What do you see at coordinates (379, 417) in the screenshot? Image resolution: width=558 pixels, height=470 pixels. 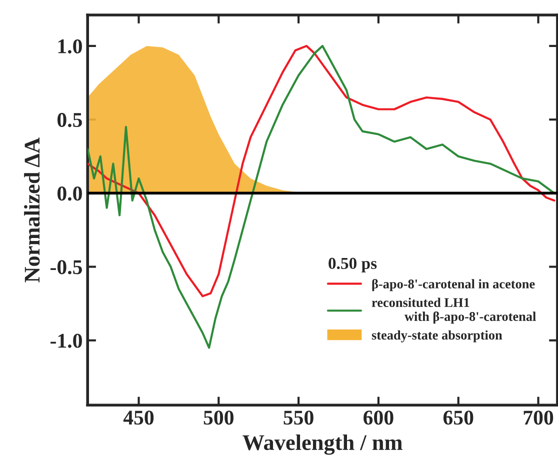 I see `x-tick-label: 600` at bounding box center [379, 417].